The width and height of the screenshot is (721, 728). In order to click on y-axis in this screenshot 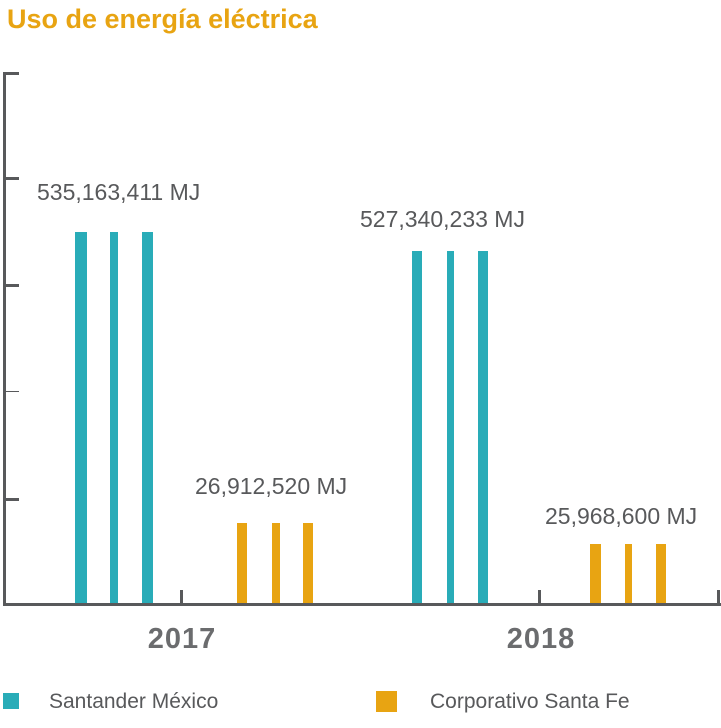, I will do `click(4, 339)`.